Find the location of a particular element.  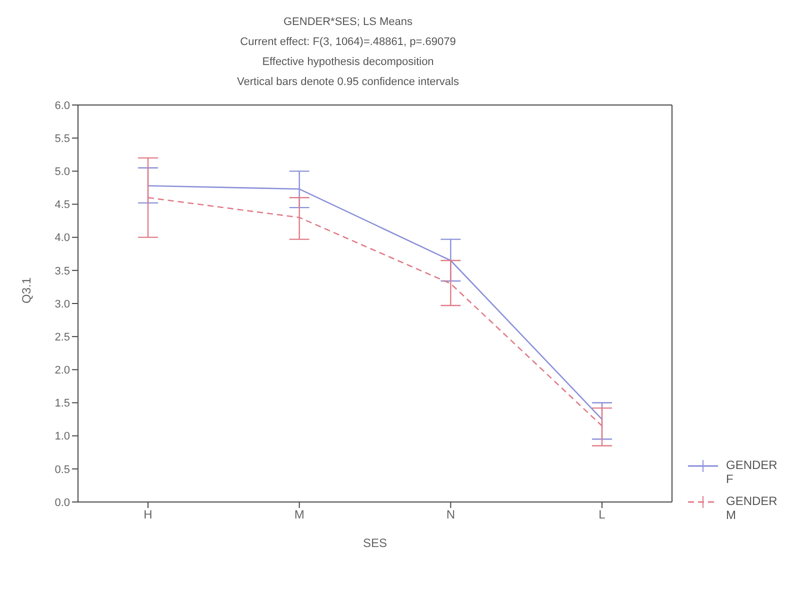

y-tick-label: 3.5 is located at coordinates (62, 271).